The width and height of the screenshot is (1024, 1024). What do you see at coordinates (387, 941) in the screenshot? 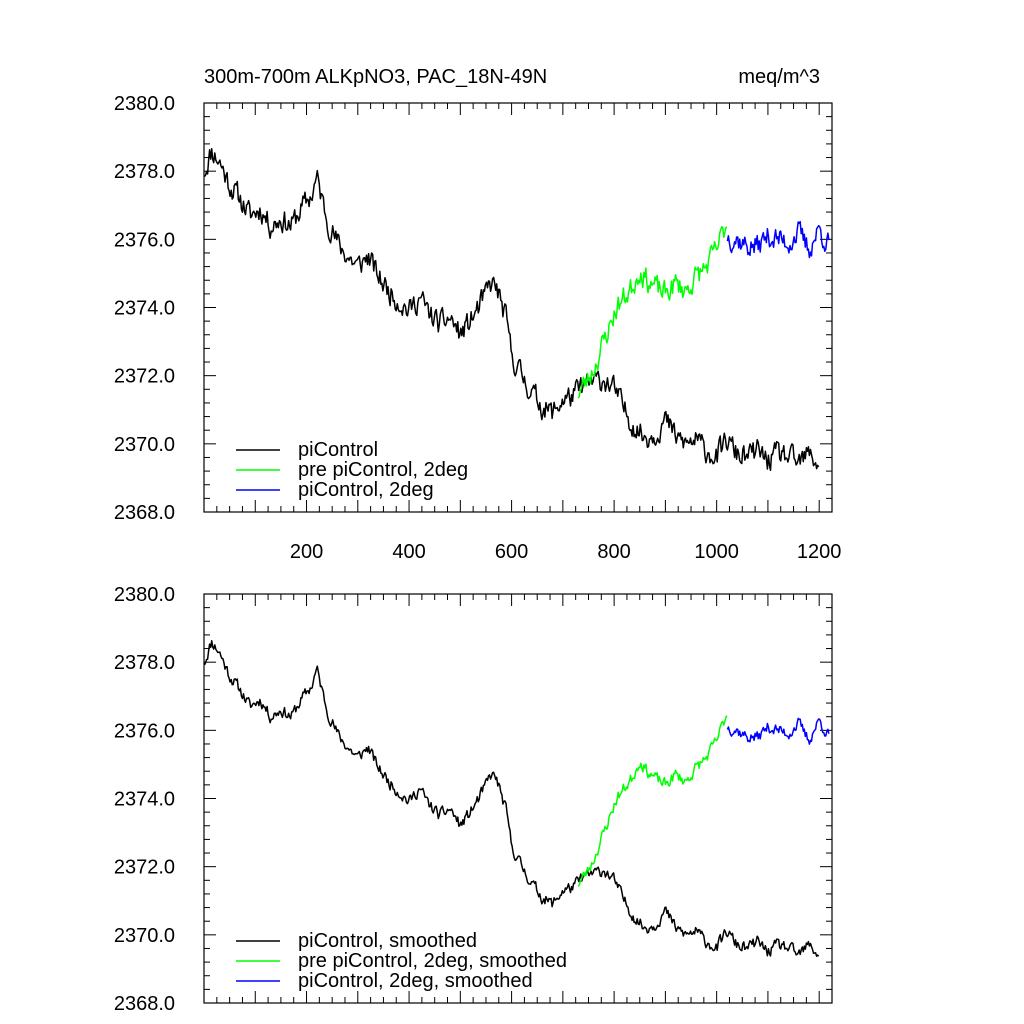
I see `legend-label-0: piControl, smoothed` at bounding box center [387, 941].